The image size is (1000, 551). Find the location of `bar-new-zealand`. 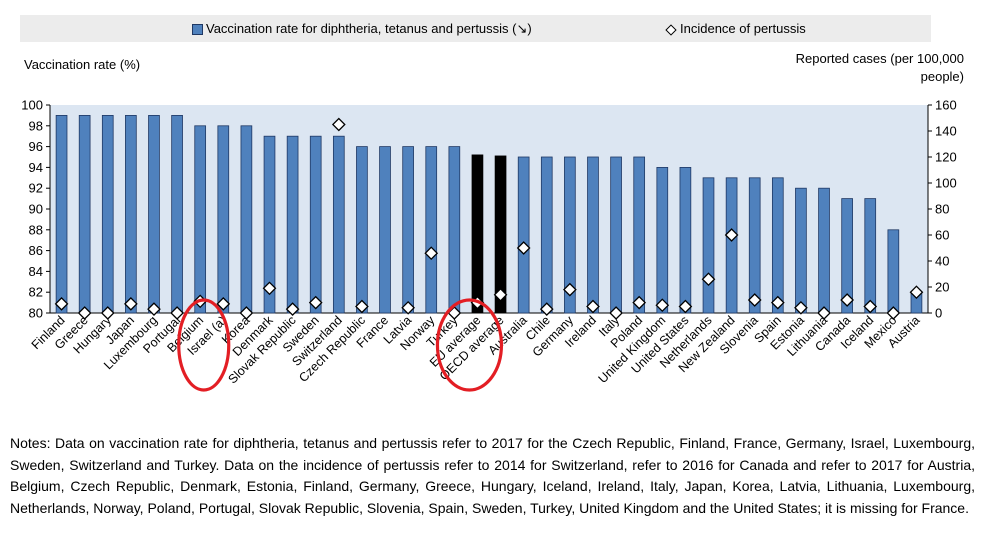

bar-new-zealand is located at coordinates (731, 245).